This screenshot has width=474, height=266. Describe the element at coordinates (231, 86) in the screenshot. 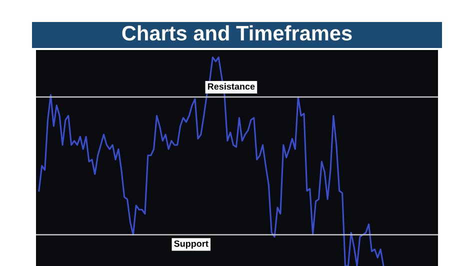

I see `ref-line-label: Resistance` at that location.